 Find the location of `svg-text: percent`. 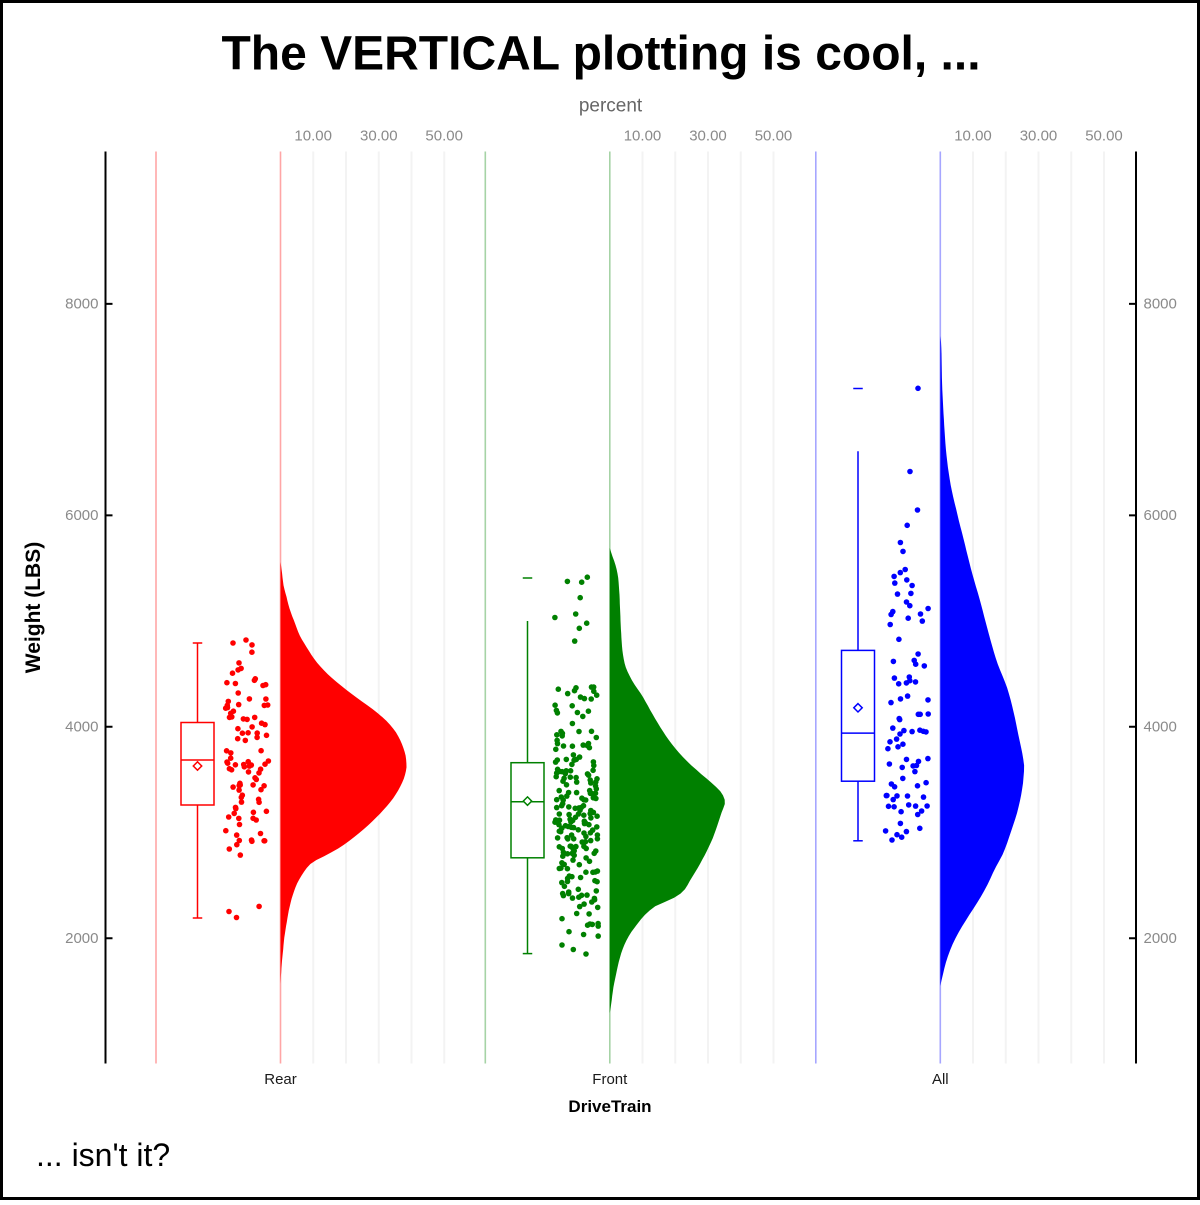

svg-text: percent is located at coordinates (611, 106).